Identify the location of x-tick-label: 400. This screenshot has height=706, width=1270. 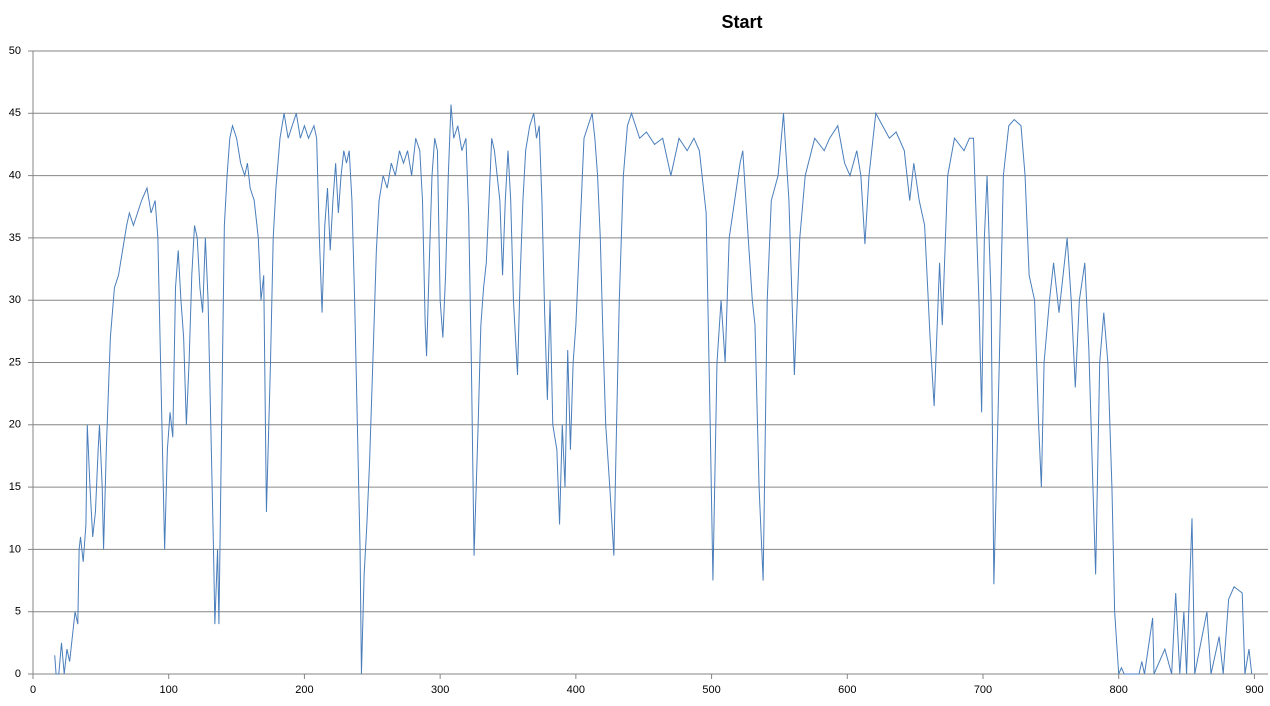
(576, 690).